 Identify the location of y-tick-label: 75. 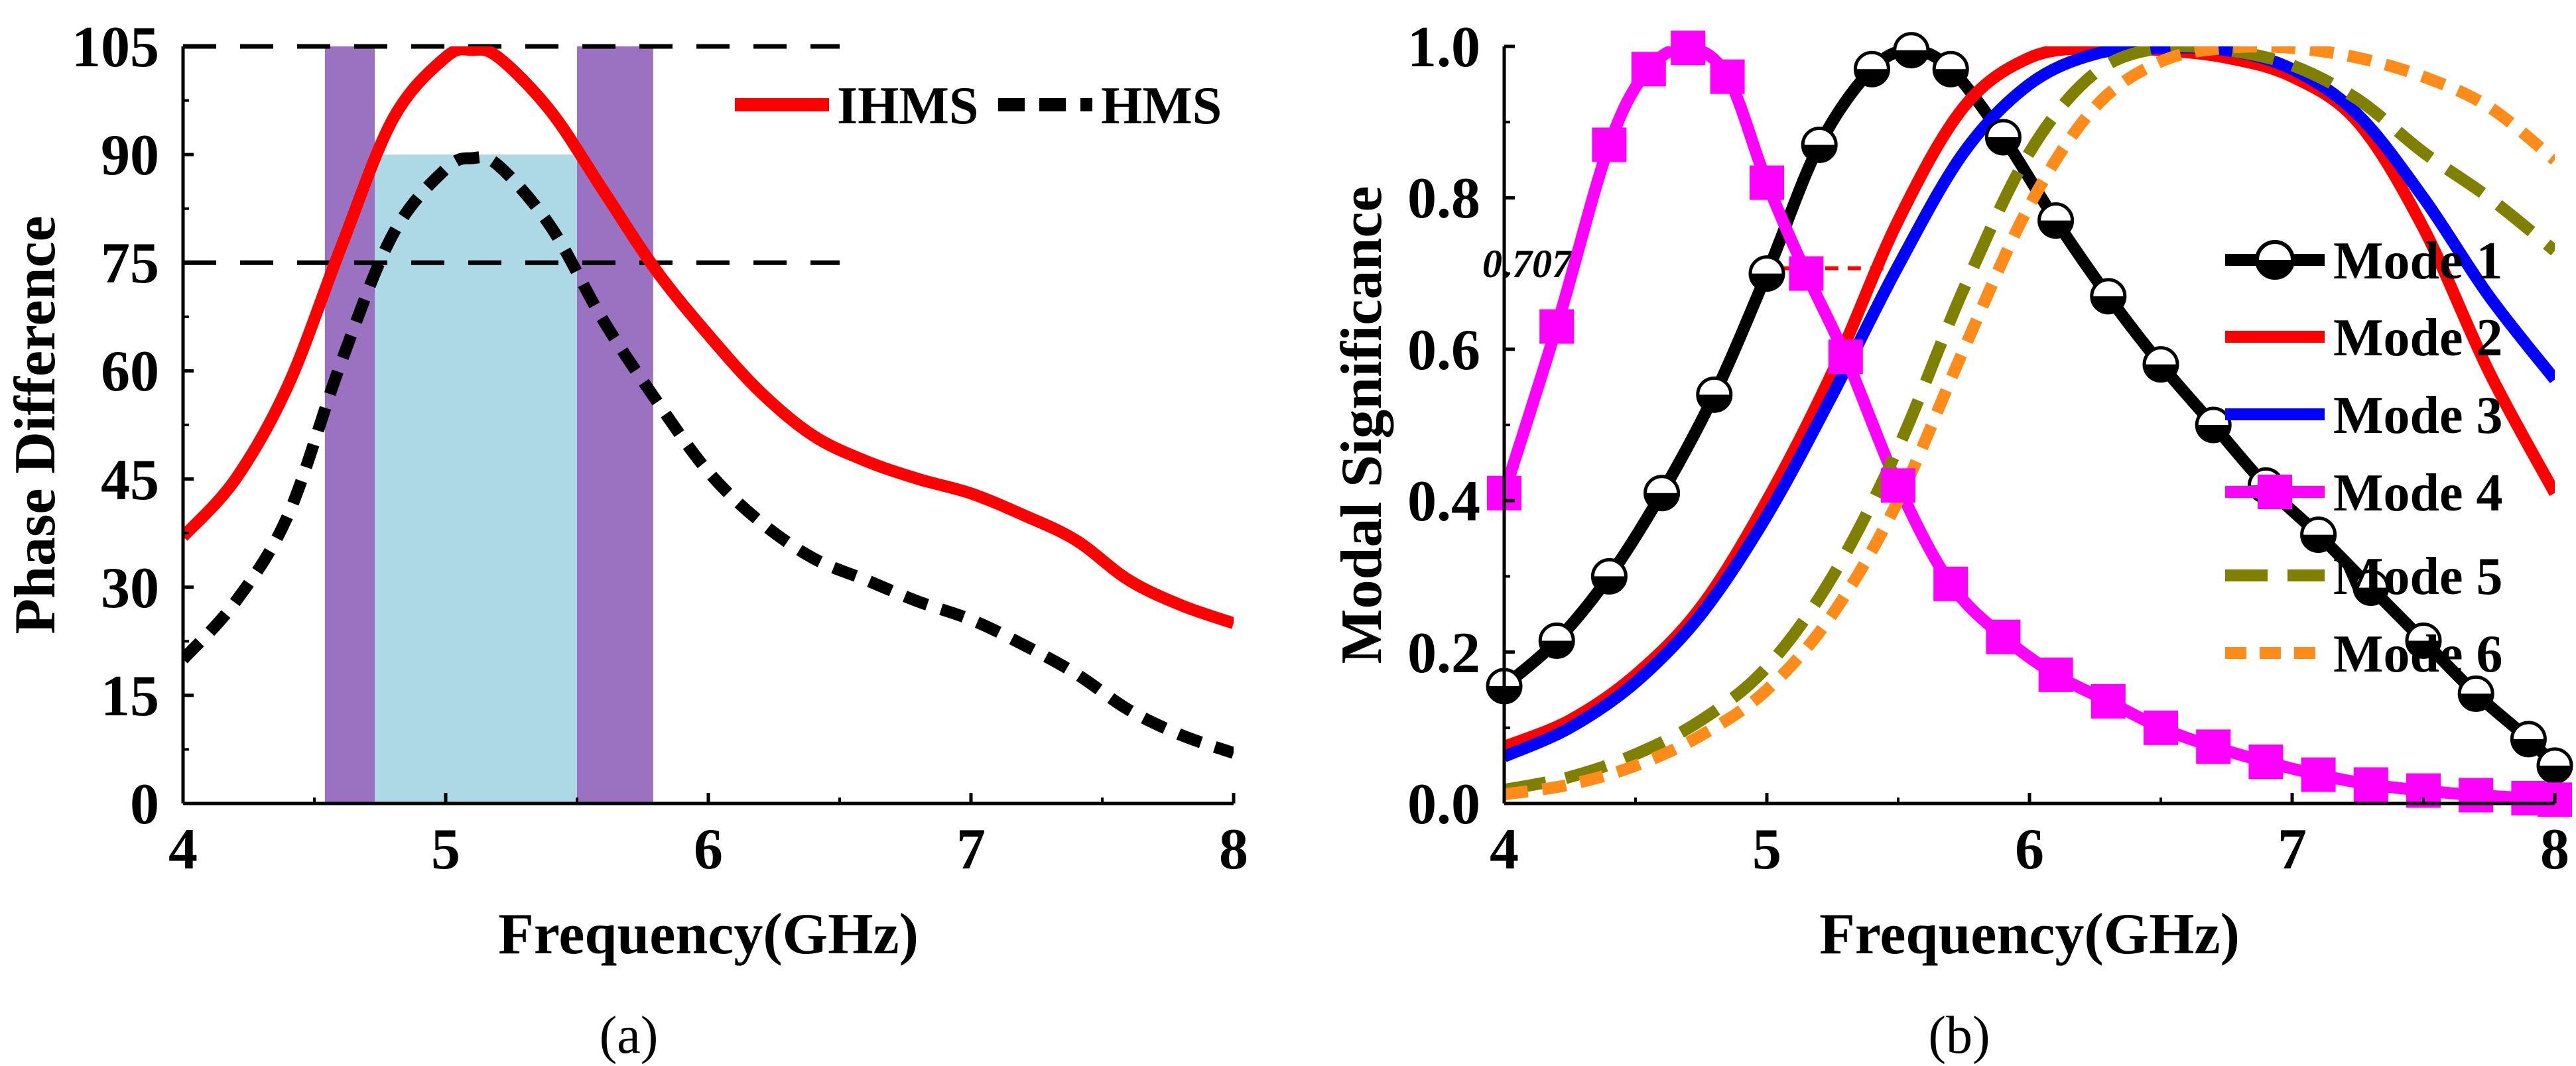
(130, 263).